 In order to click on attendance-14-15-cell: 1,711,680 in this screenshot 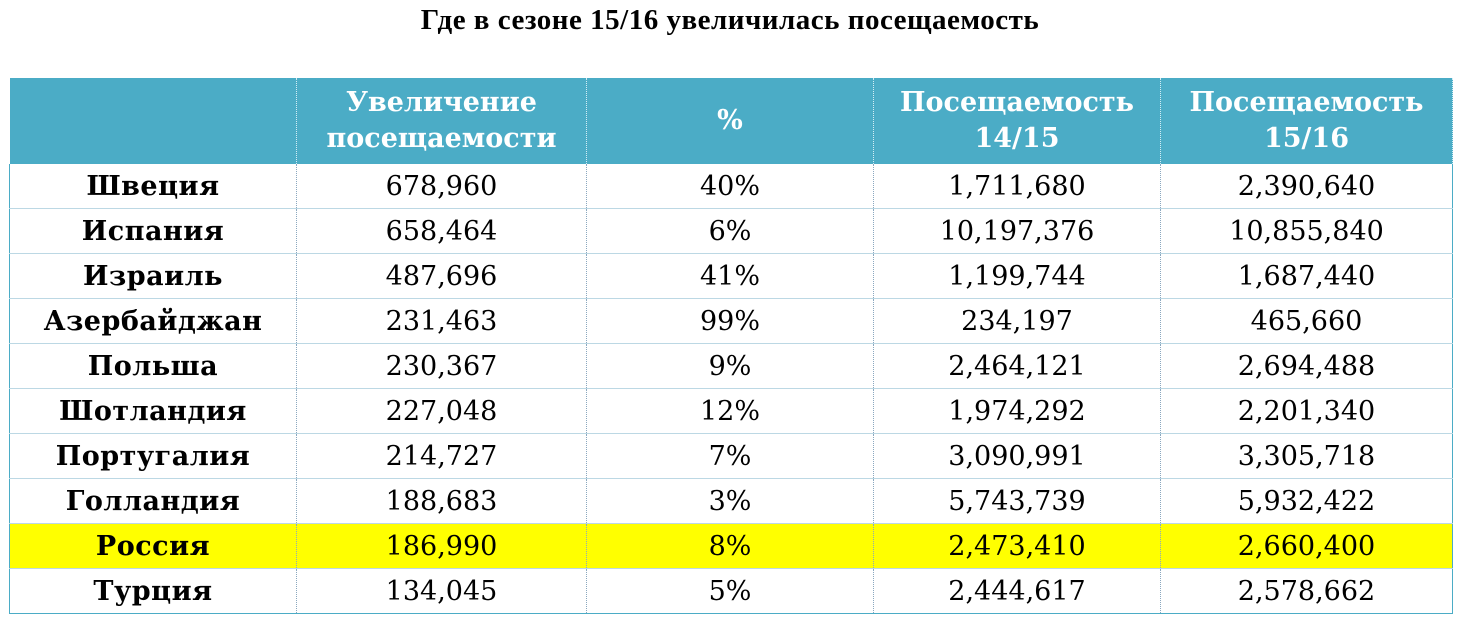, I will do `click(1017, 186)`.